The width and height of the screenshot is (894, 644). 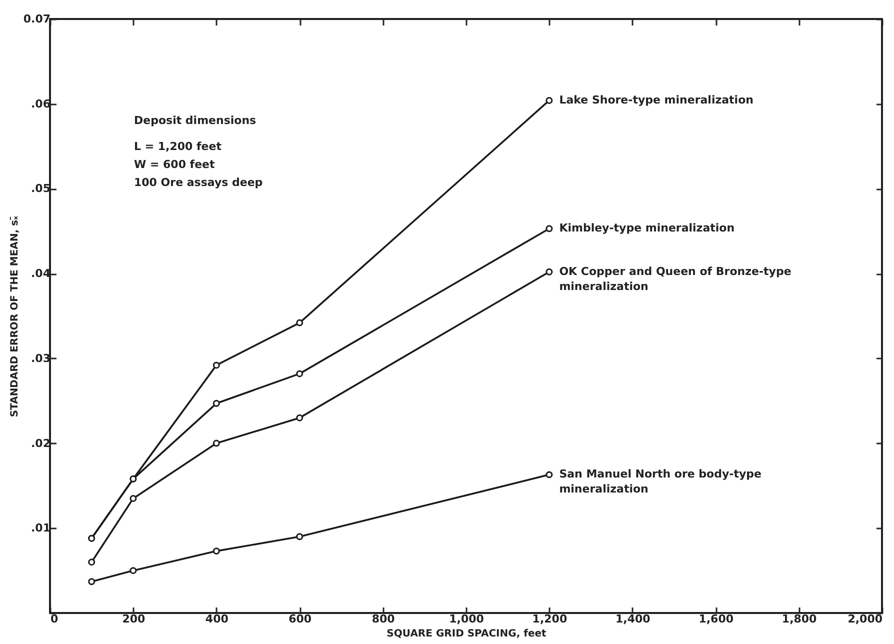 What do you see at coordinates (198, 182) in the screenshot?
I see `annotation: 100 Ore assays deep` at bounding box center [198, 182].